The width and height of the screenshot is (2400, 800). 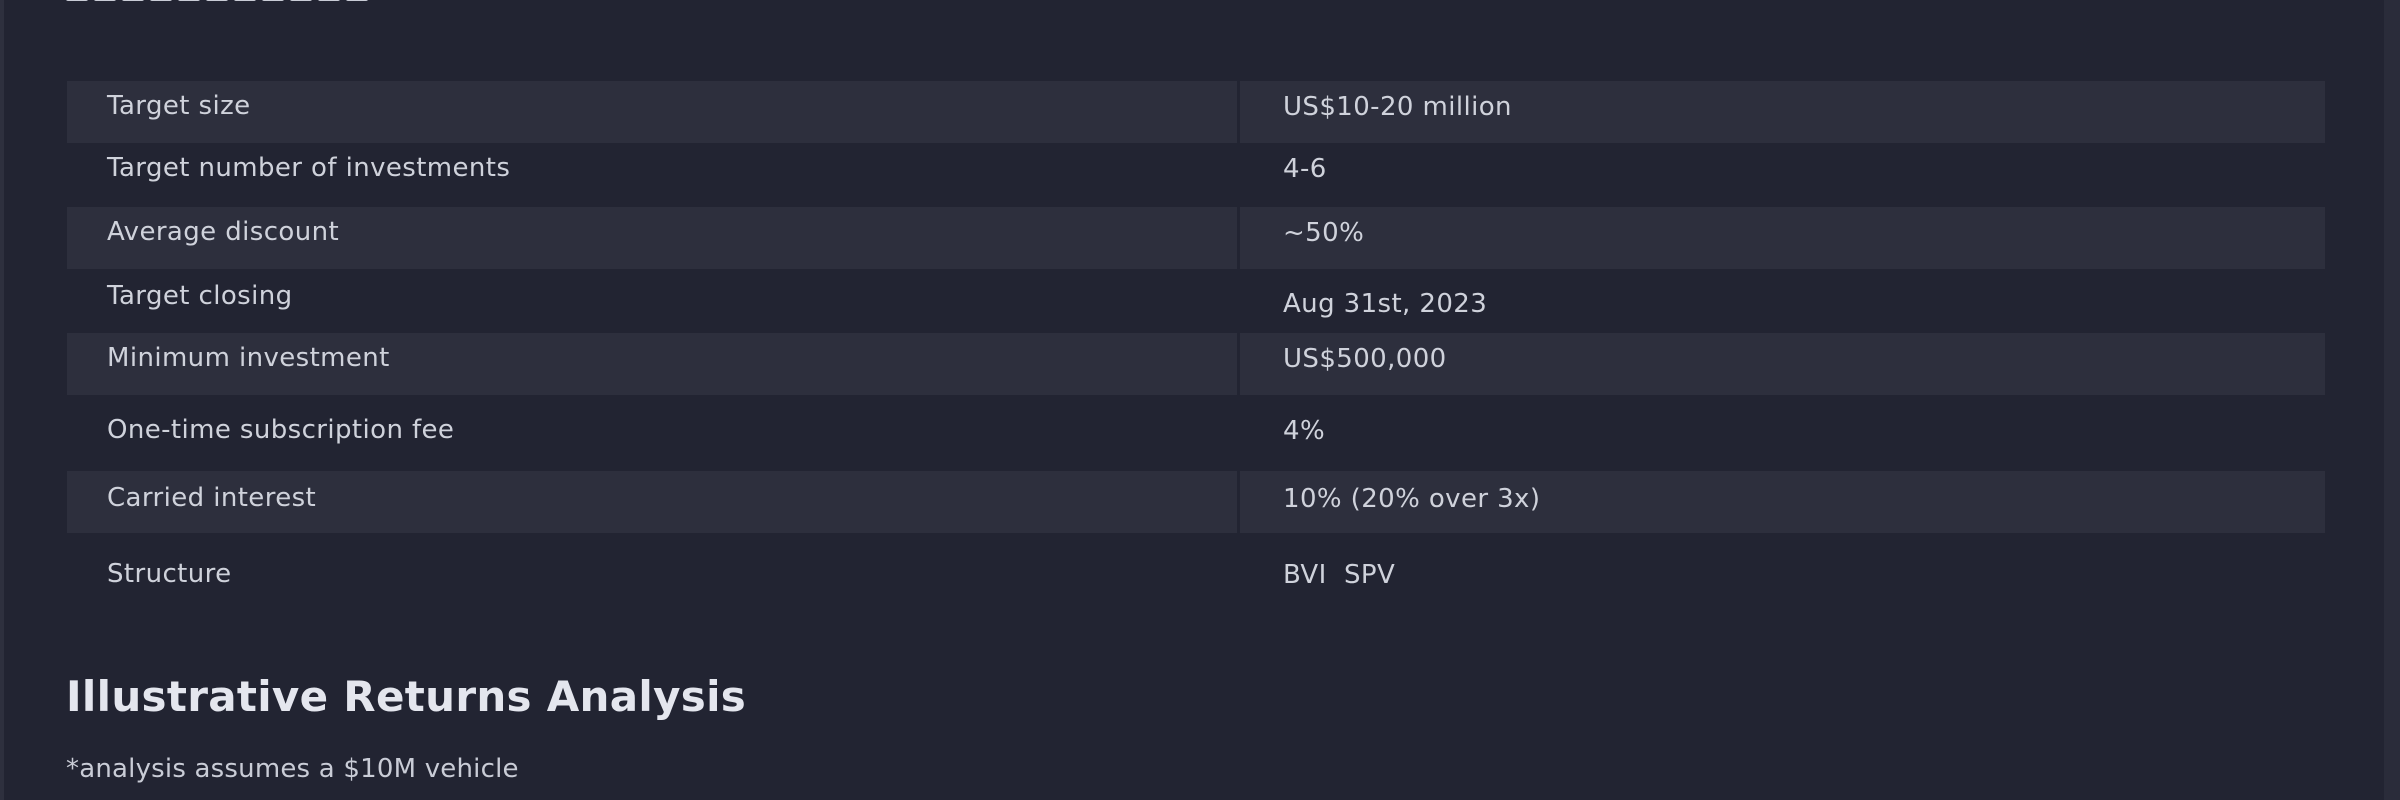 I want to click on terms-label-cell: Carried interest, so click(x=653, y=502).